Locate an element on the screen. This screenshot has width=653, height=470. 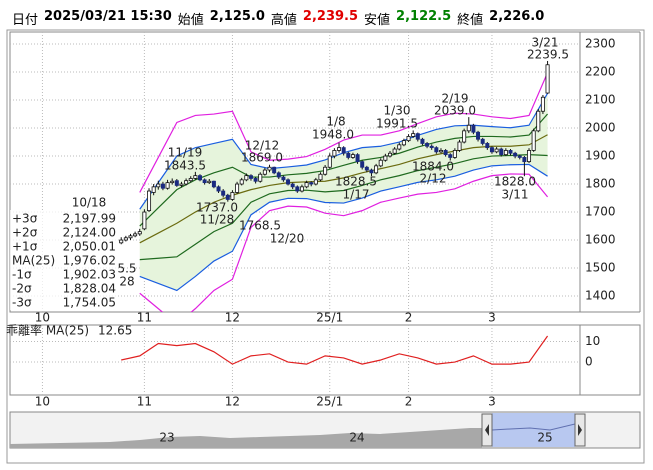
annotation: 12/12 is located at coordinates (262, 146).